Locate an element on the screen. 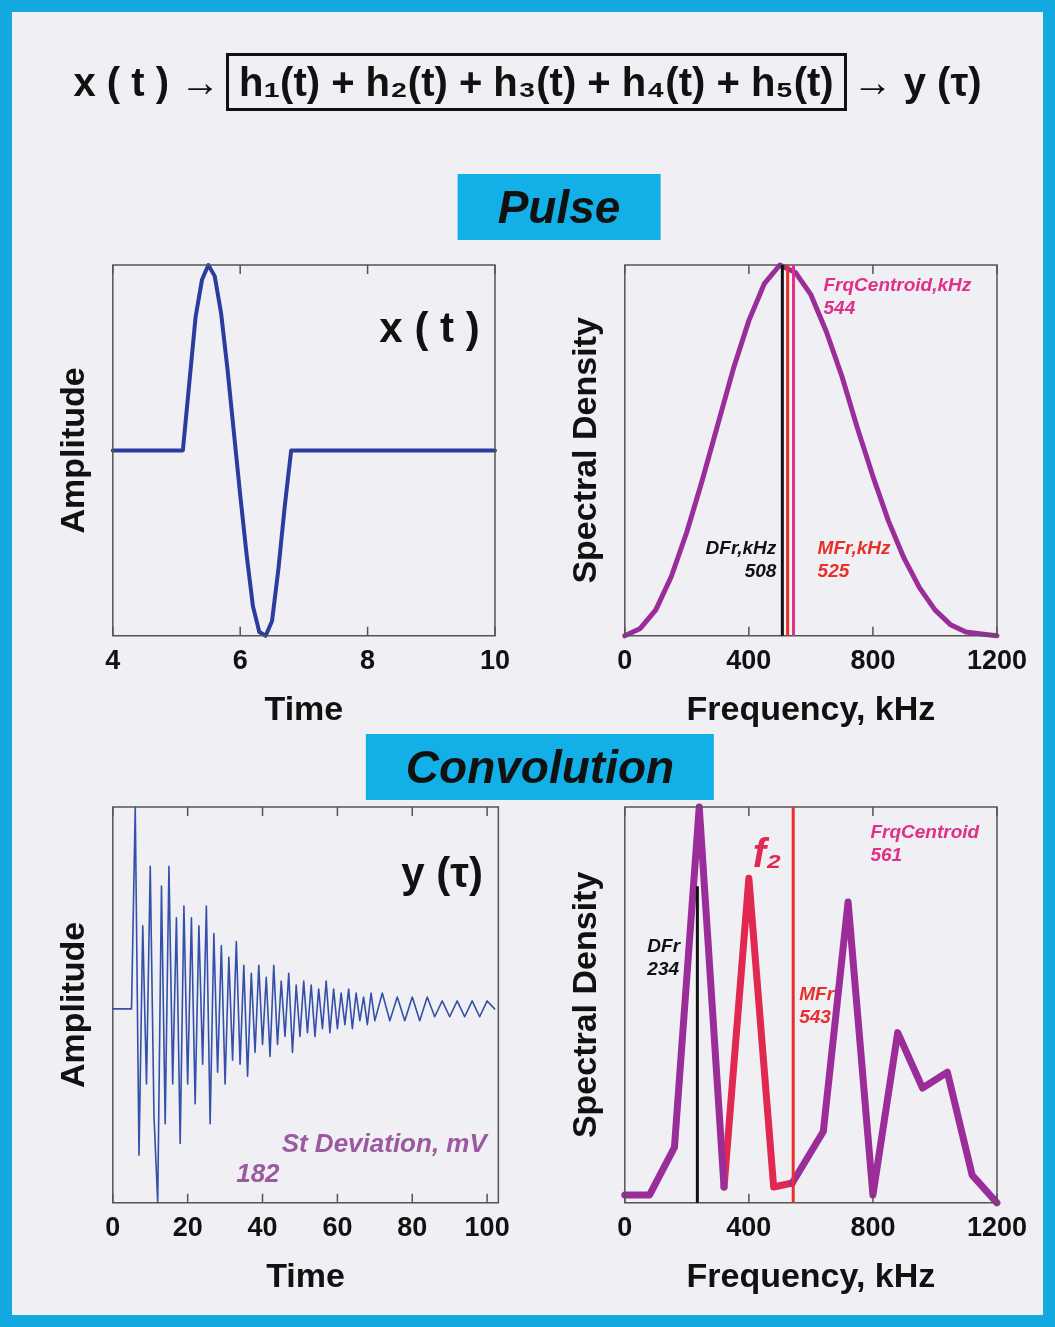  x-tick-label: 40 is located at coordinates (262, 1227).